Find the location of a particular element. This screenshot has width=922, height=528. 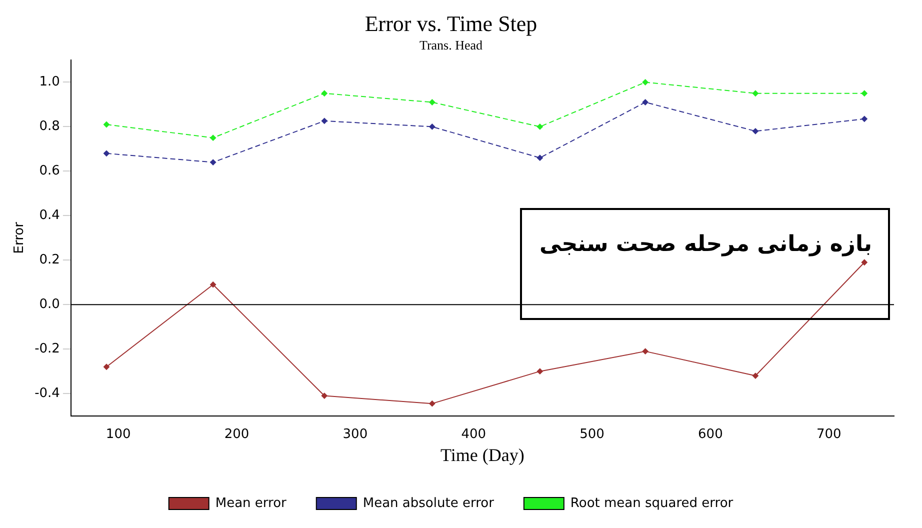

legend-label: Root mean squared error is located at coordinates (652, 503).